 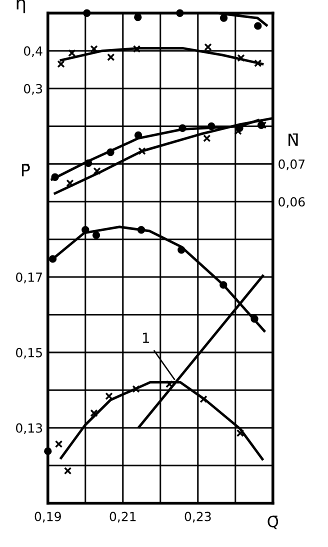 What do you see at coordinates (273, 523) in the screenshot?
I see `x-axis-title: Q̄` at bounding box center [273, 523].